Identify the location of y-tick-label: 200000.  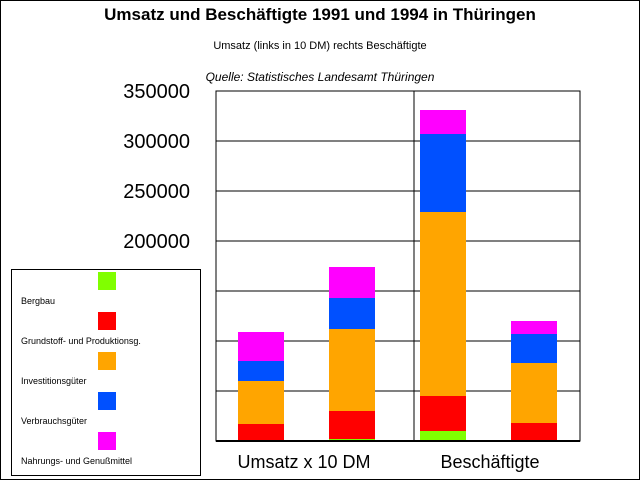
(156, 242).